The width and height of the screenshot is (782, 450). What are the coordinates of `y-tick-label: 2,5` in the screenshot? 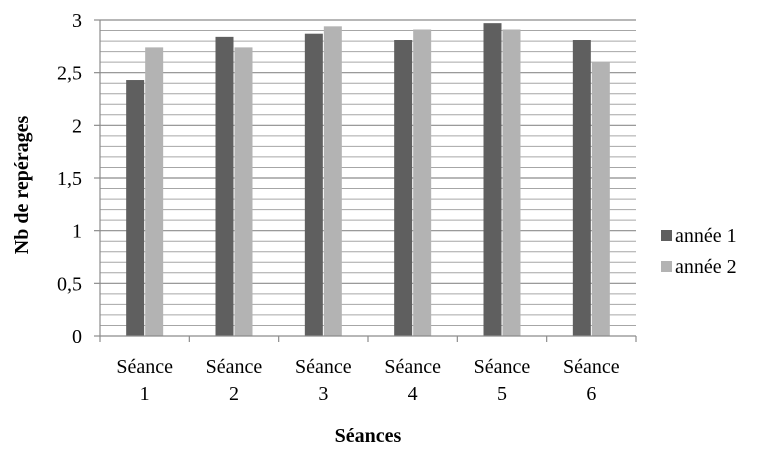 It's located at (69, 74).